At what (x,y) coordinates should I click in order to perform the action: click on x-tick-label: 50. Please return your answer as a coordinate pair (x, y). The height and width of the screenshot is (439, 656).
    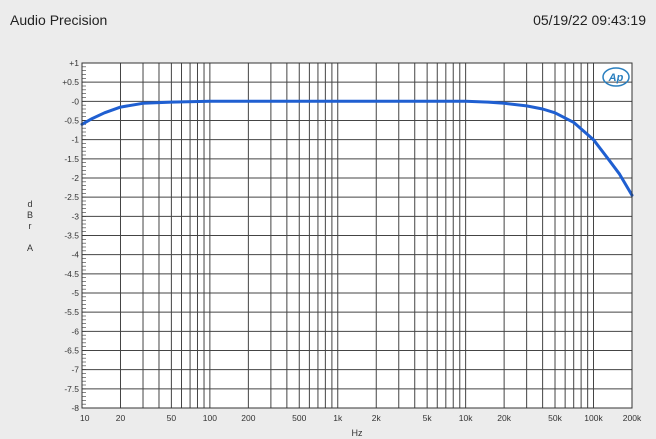
    Looking at the image, I should click on (172, 418).